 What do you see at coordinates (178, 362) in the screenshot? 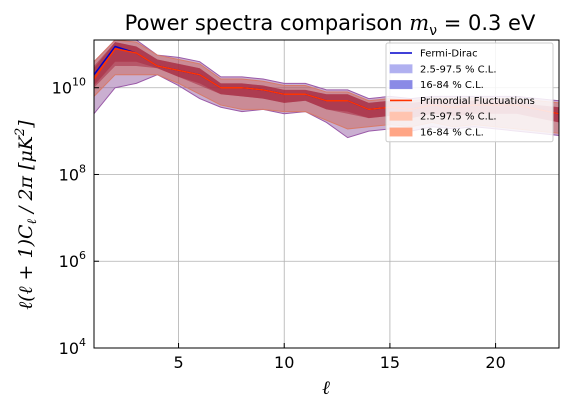
I see `x-tick-label: 5` at bounding box center [178, 362].